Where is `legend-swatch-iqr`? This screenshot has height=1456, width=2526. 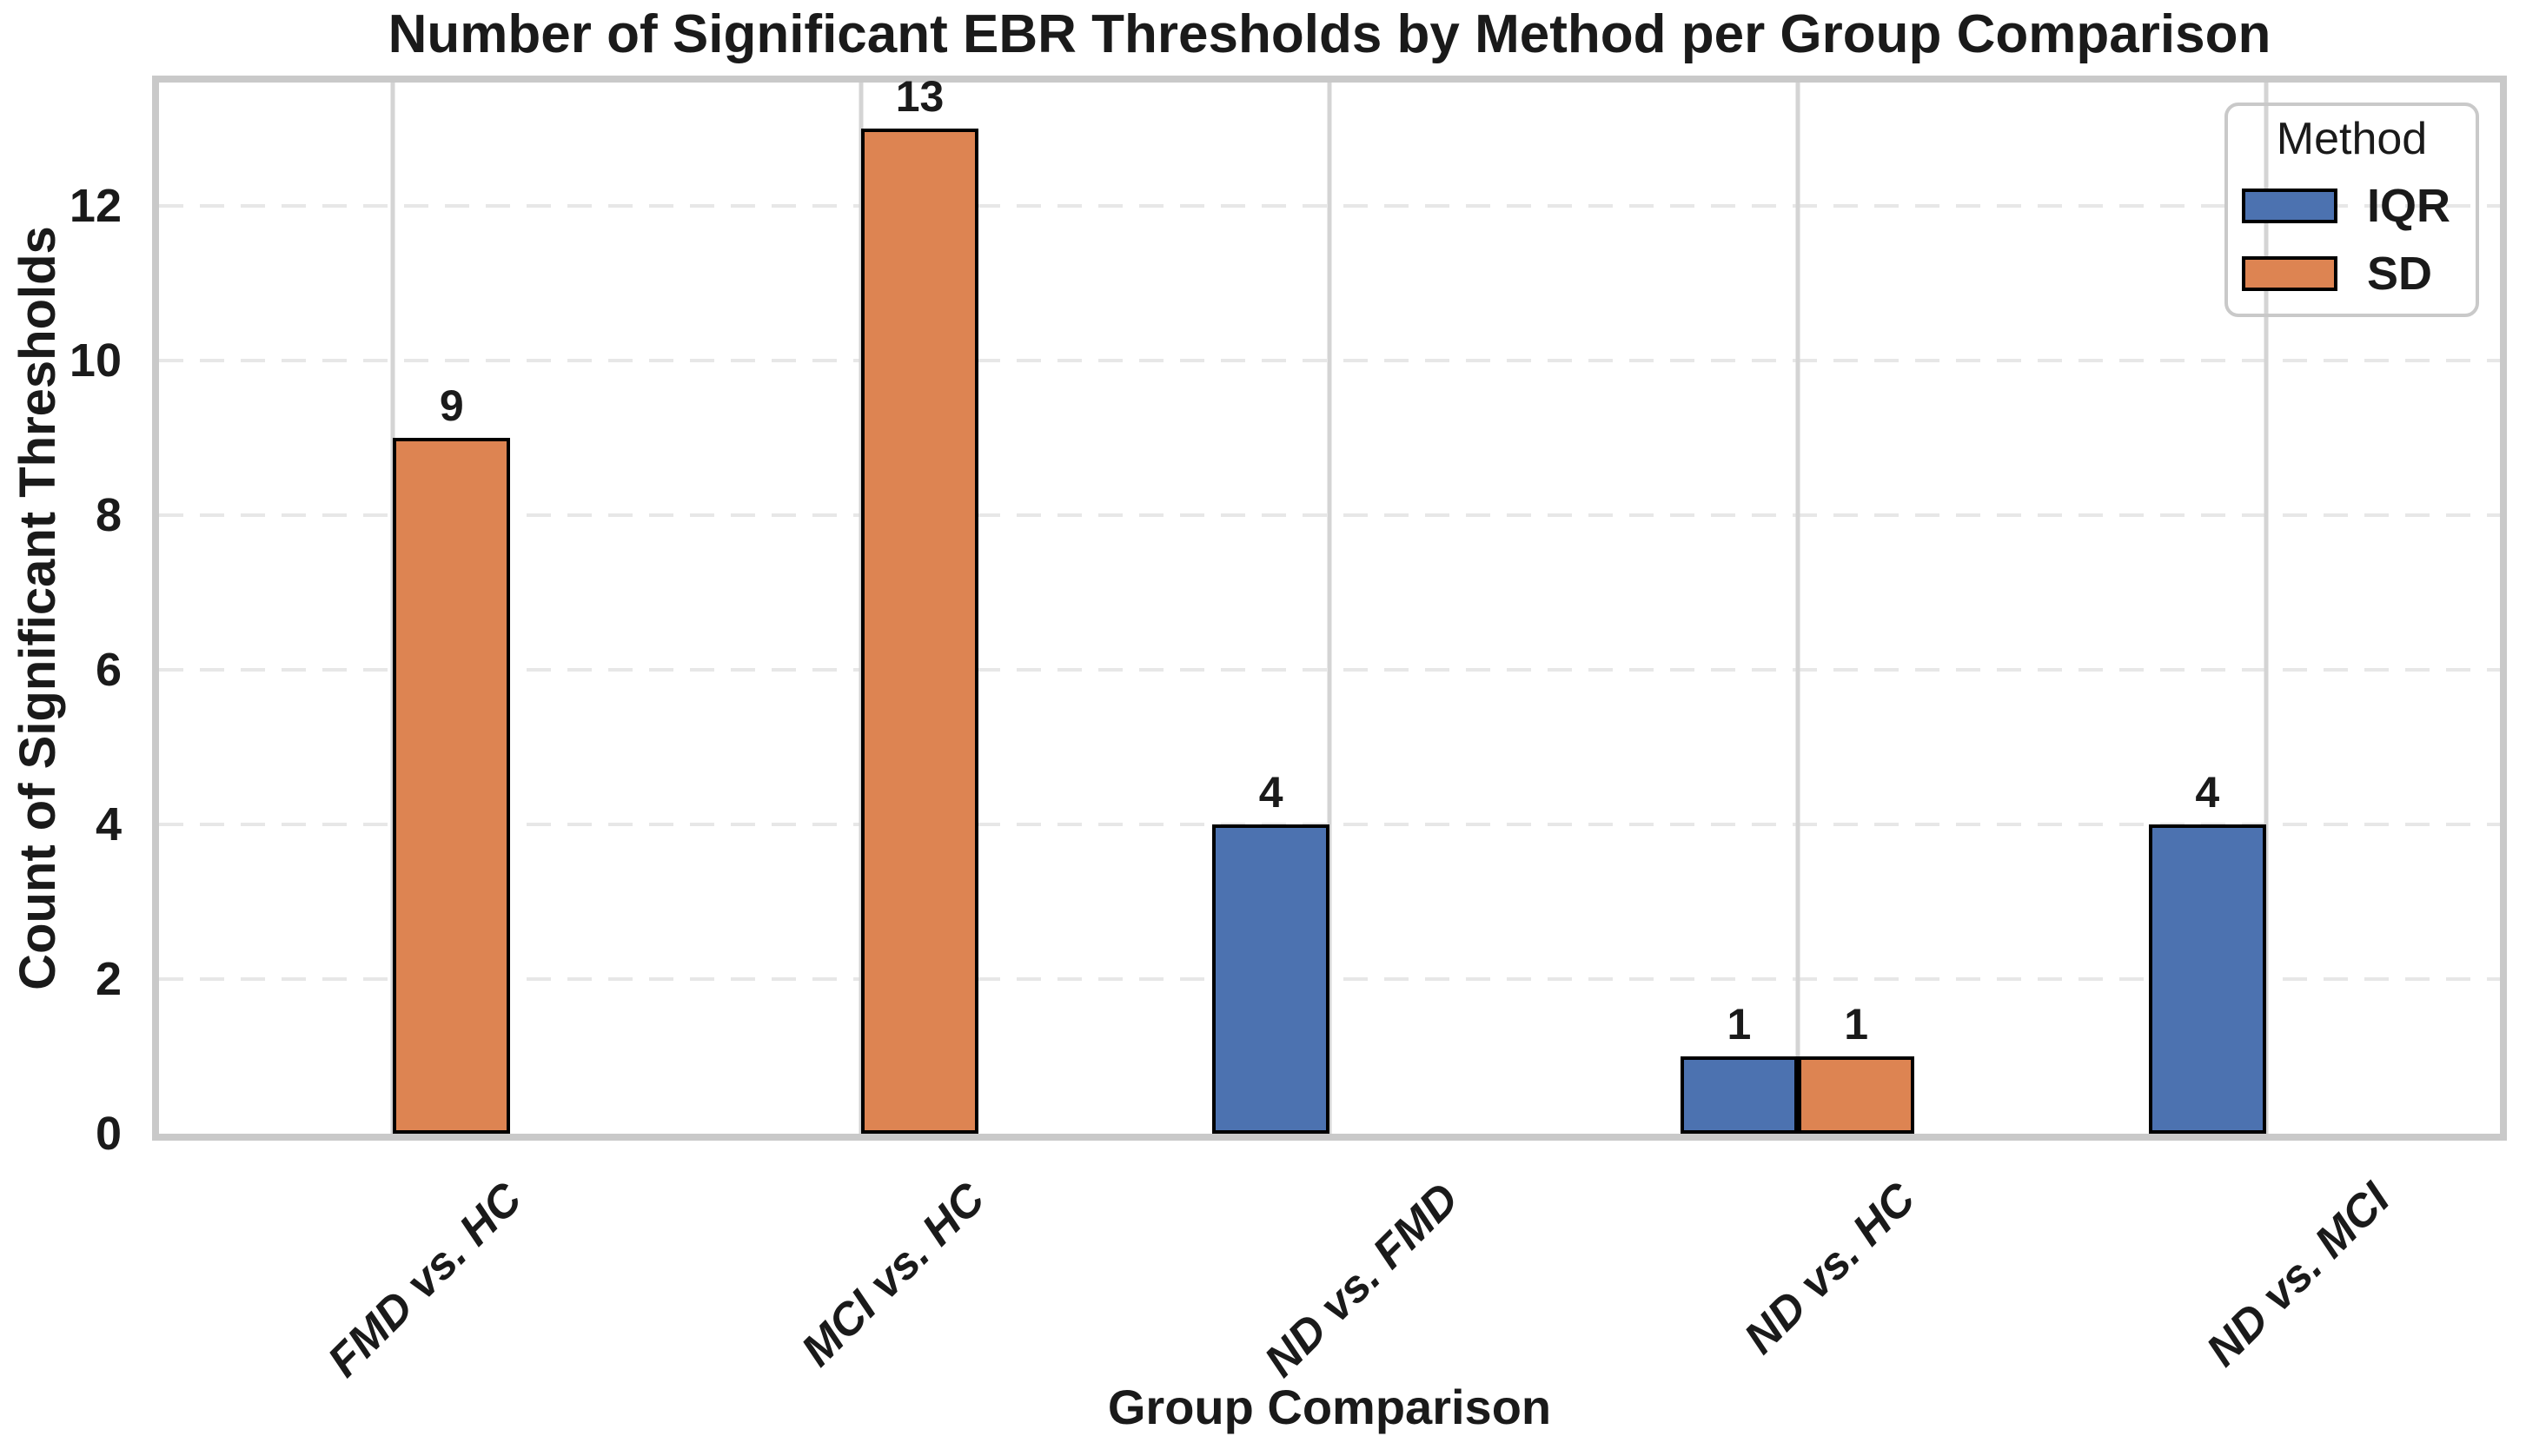
legend-swatch-iqr is located at coordinates (2289, 206).